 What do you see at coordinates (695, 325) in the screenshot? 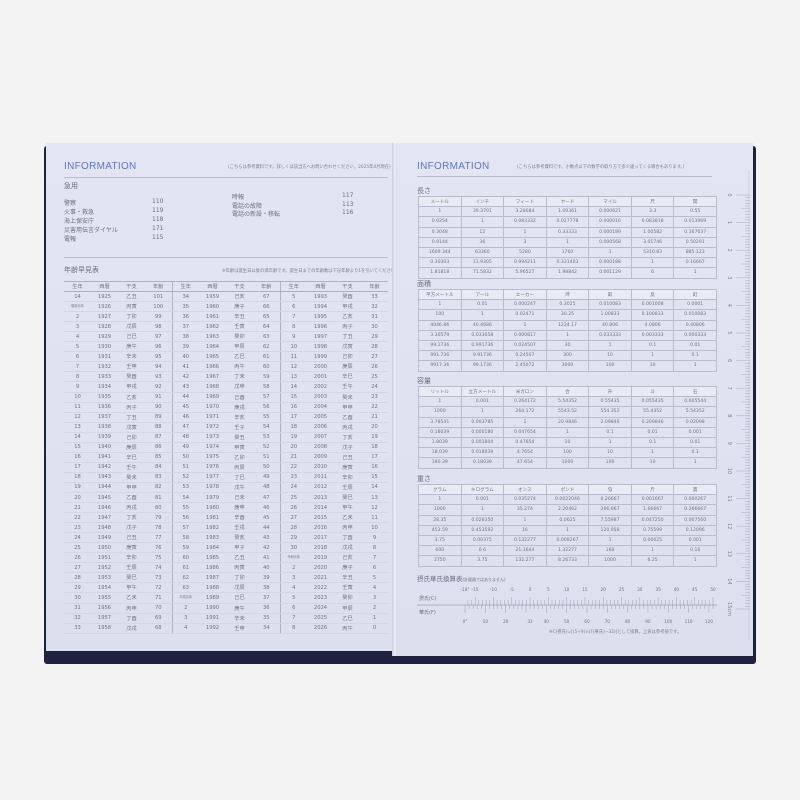
I see `table-cell: 0.40806` at bounding box center [695, 325].